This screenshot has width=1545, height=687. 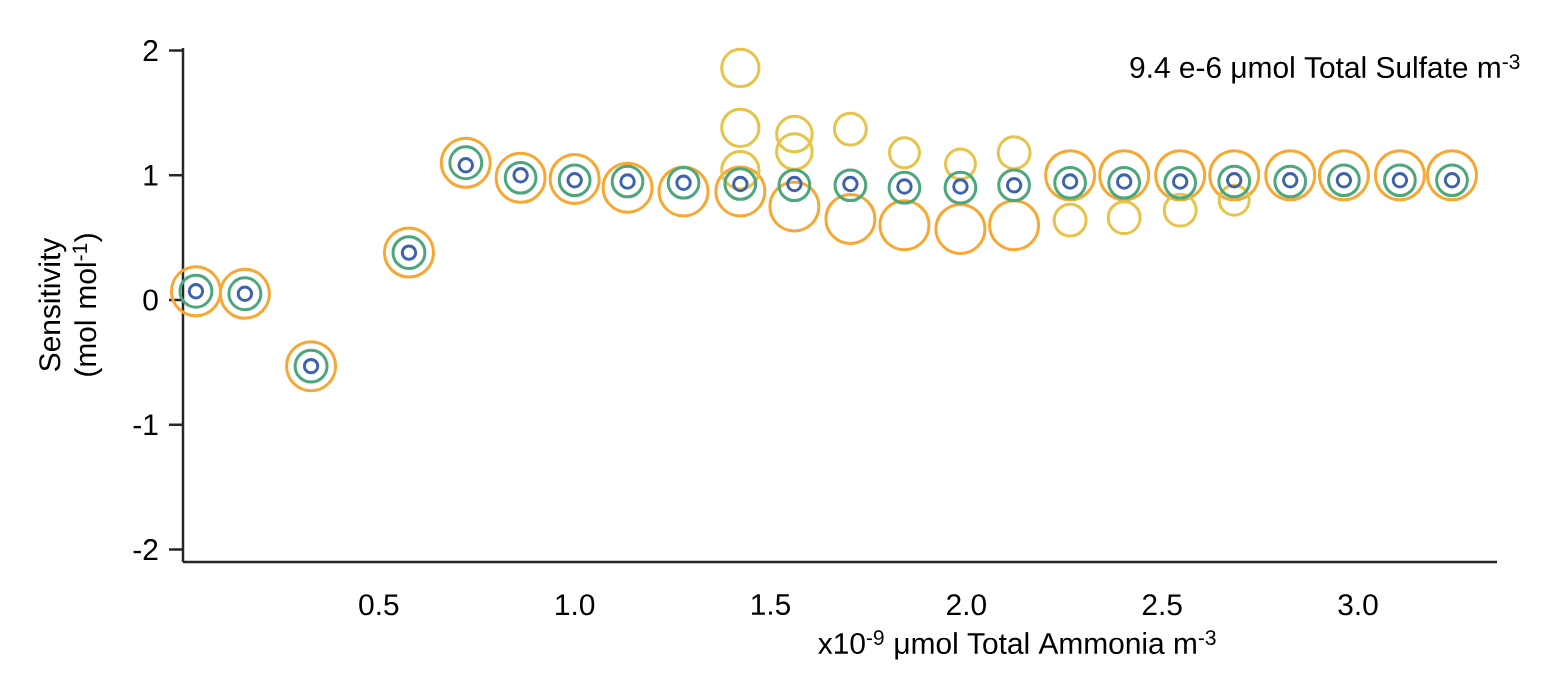 I want to click on y-tick-label: -1, so click(x=145, y=425).